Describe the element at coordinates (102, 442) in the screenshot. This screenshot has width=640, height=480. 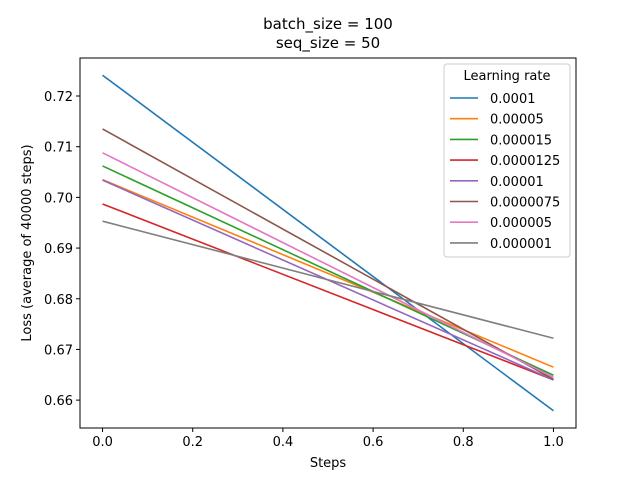
I see `x-tick-label: 0.0` at that location.